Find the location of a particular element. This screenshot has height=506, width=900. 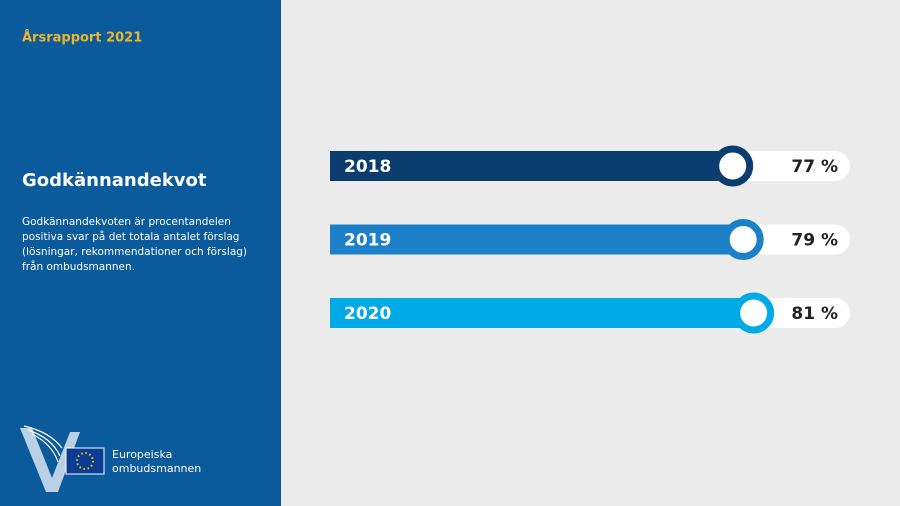

category-label: 2018 is located at coordinates (367, 167).